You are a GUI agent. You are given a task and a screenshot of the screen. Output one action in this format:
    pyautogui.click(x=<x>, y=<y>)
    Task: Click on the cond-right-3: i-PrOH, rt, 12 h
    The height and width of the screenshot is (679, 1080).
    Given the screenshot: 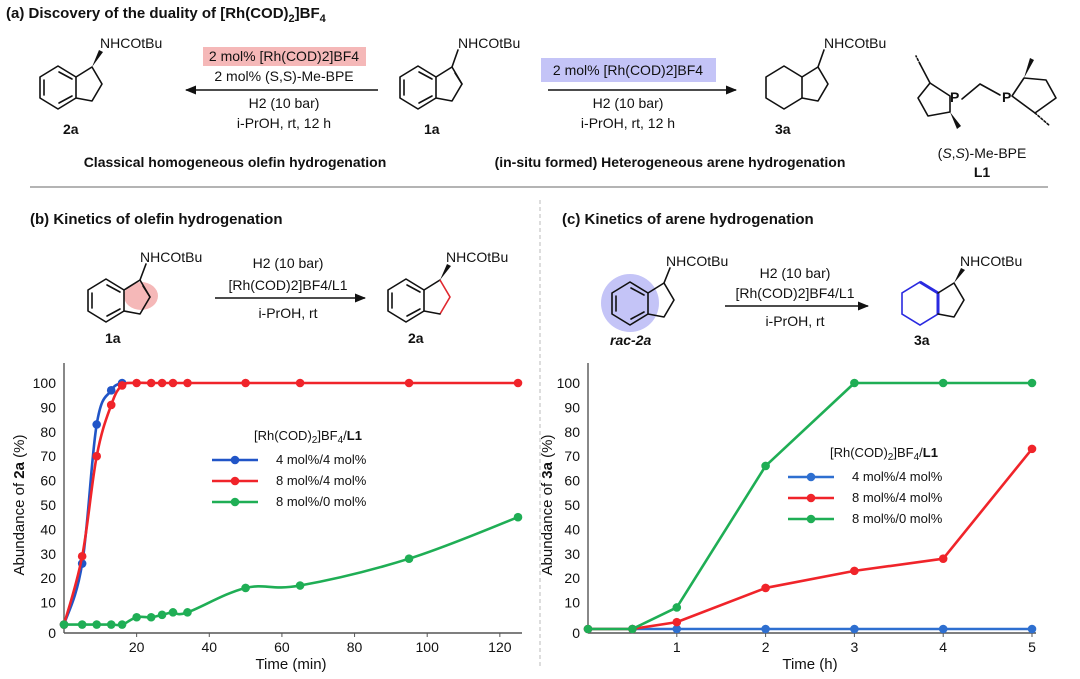 What is the action you would take?
    pyautogui.click(x=628, y=123)
    